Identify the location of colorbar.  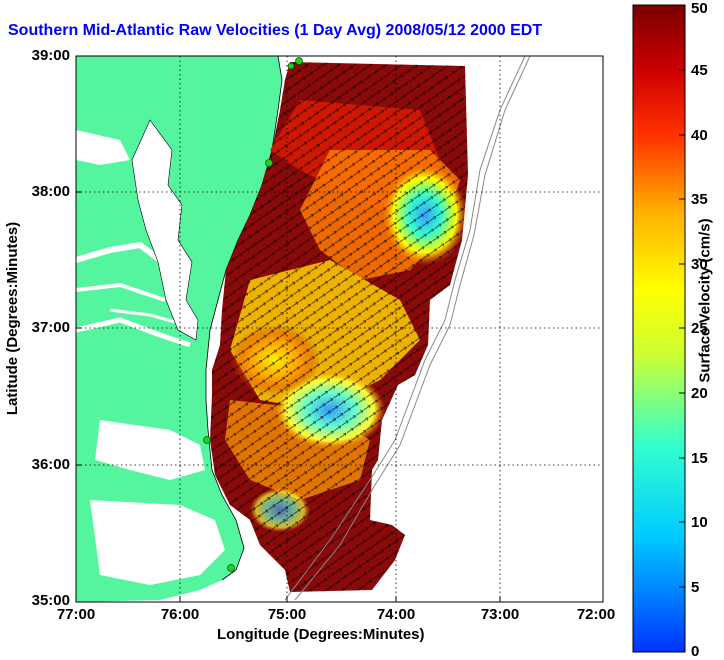
(659, 328).